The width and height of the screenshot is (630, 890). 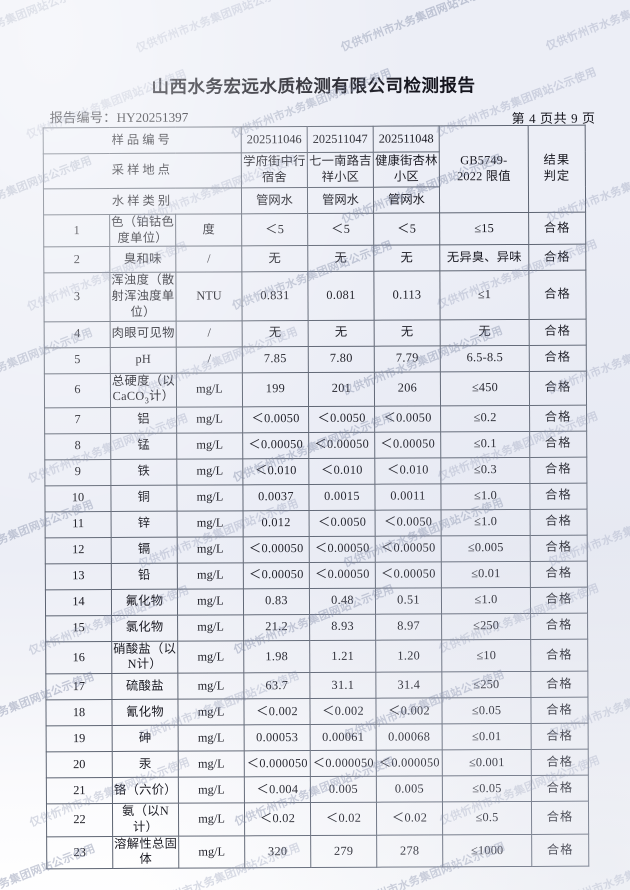 I want to click on row-value-2: 279, so click(x=343, y=851).